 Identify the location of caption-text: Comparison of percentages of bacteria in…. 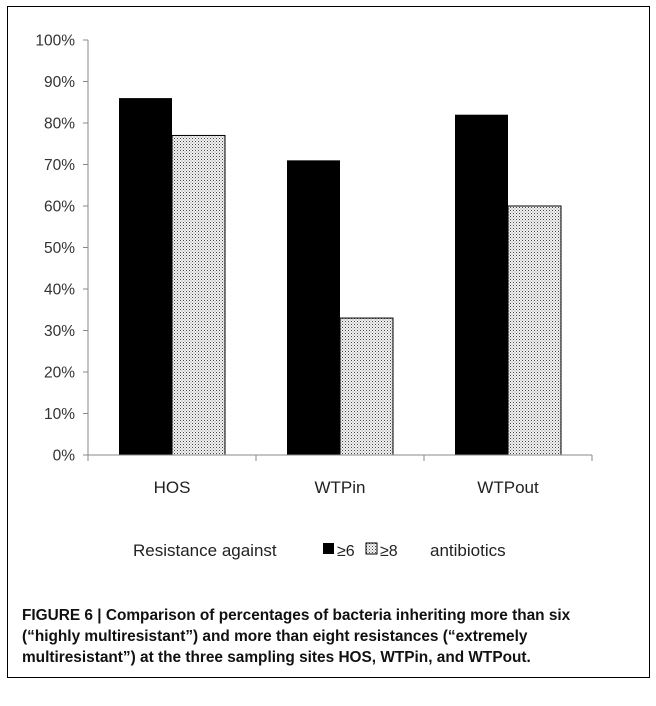
(296, 636).